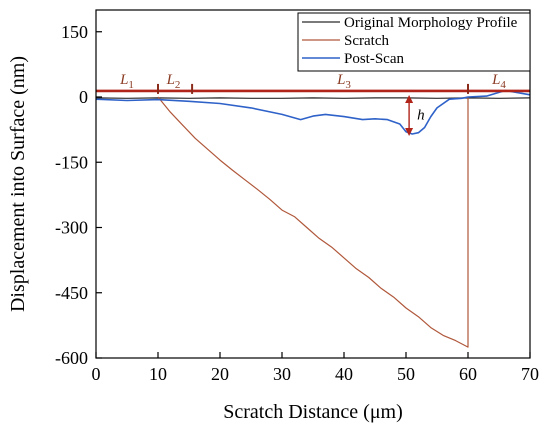 Image resolution: width=550 pixels, height=435 pixels. Describe the element at coordinates (96, 374) in the screenshot. I see `x-tick-label: 0` at that location.